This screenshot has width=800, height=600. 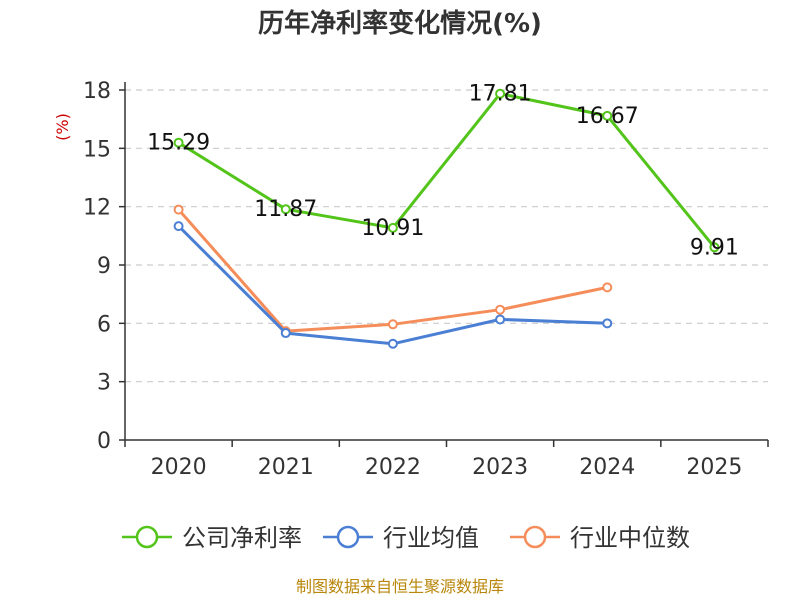 I want to click on x-tick-label: 2022, so click(x=393, y=467).